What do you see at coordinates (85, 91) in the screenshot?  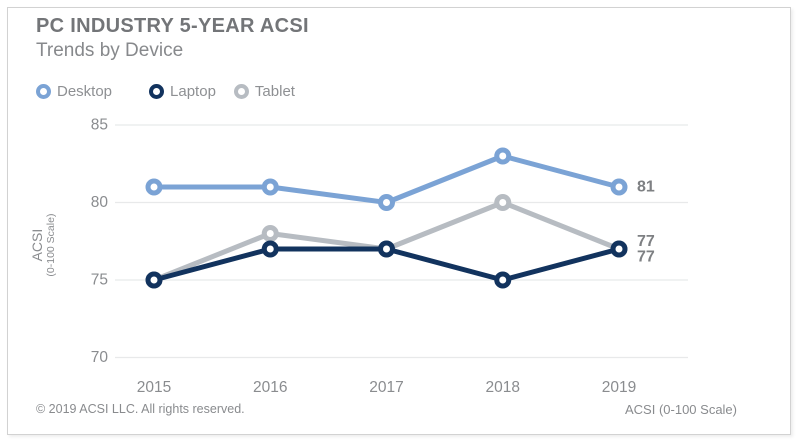 I see `legend-label-desktop: Desktop` at bounding box center [85, 91].